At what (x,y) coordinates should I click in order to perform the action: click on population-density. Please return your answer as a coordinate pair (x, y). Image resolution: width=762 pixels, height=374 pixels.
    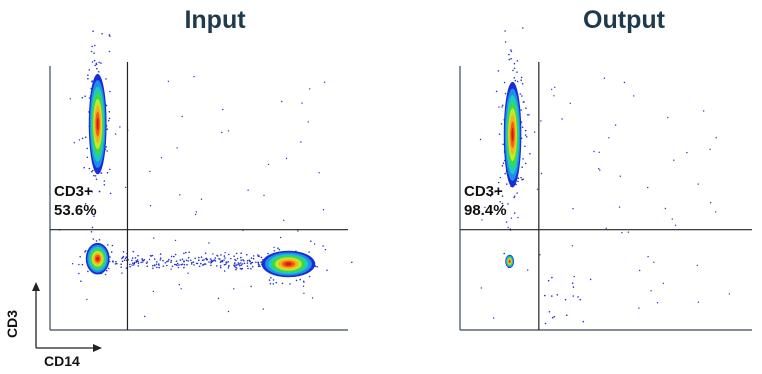
    Looking at the image, I should click on (288, 264).